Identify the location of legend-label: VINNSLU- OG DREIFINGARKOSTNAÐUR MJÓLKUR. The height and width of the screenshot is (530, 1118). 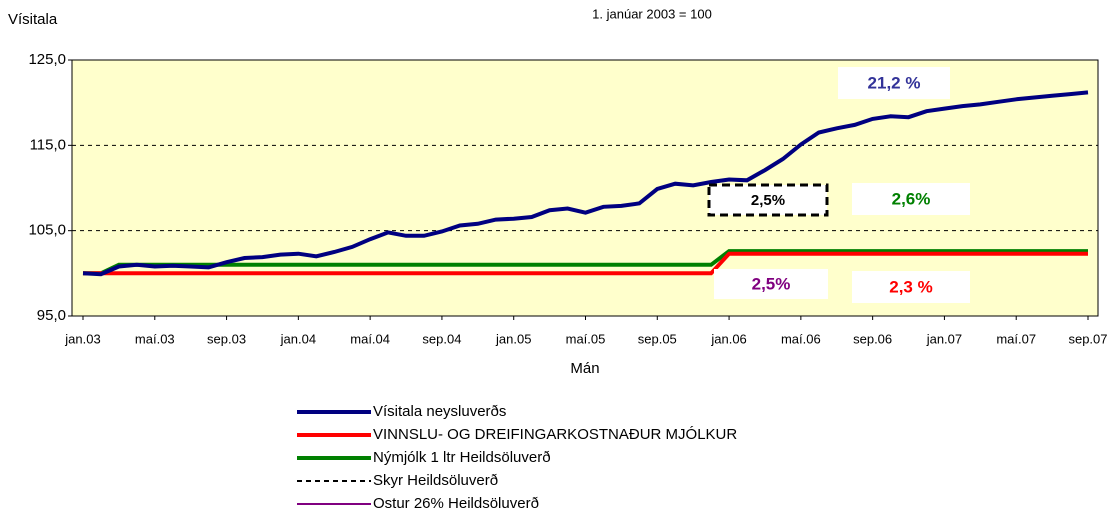
(555, 434).